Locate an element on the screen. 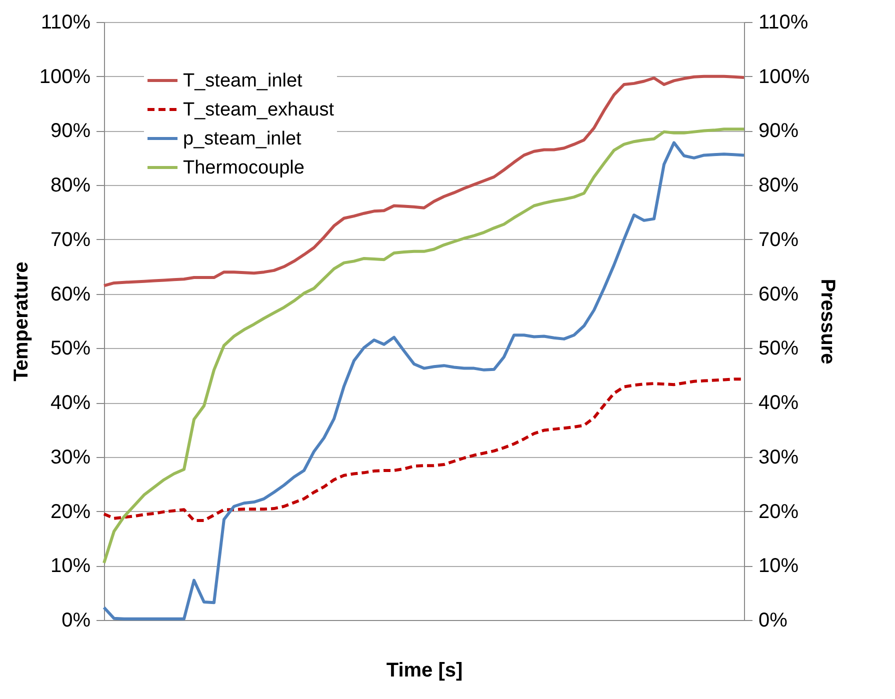  y-tick-label: 20% is located at coordinates (70, 511).